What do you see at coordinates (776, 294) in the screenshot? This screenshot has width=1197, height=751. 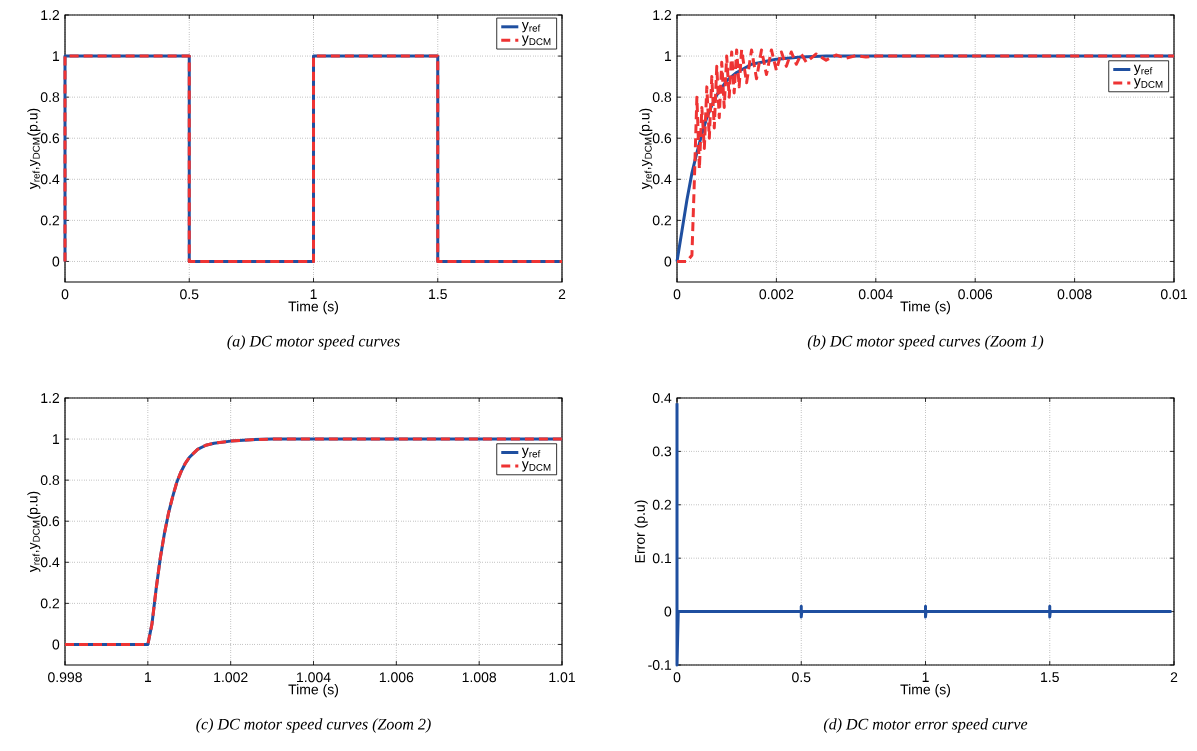 I see `x-tick-label: 0.002` at bounding box center [776, 294].